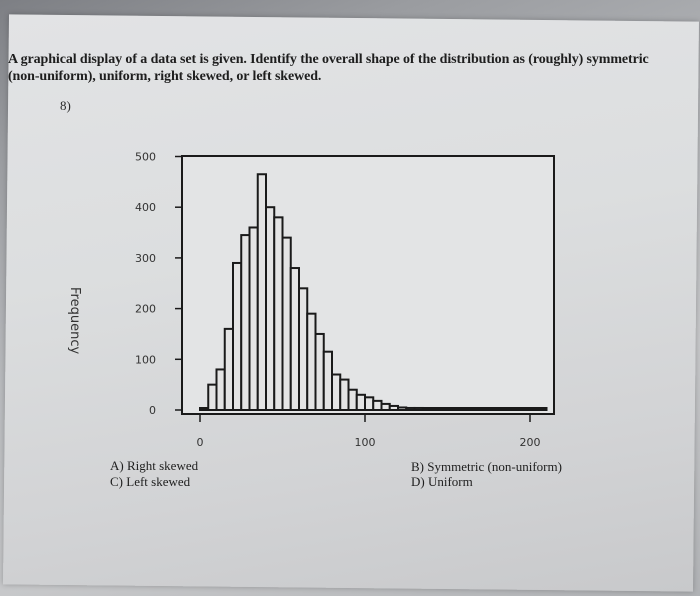 This screenshot has height=596, width=700. What do you see at coordinates (486, 466) in the screenshot?
I see `choice-b: B) Symmetric (non-uniform)` at bounding box center [486, 466].